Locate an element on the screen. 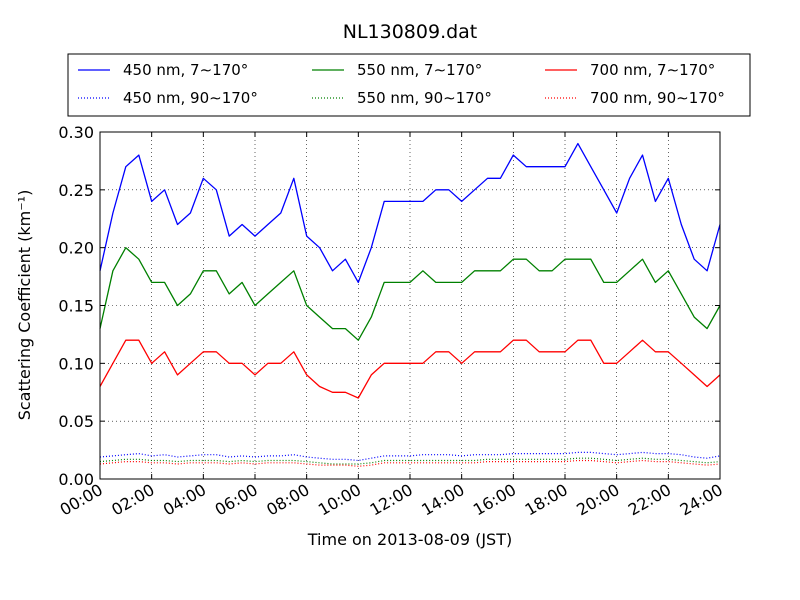  y-axis-label: Scattering Coefficient (km⁻¹) is located at coordinates (24, 305).